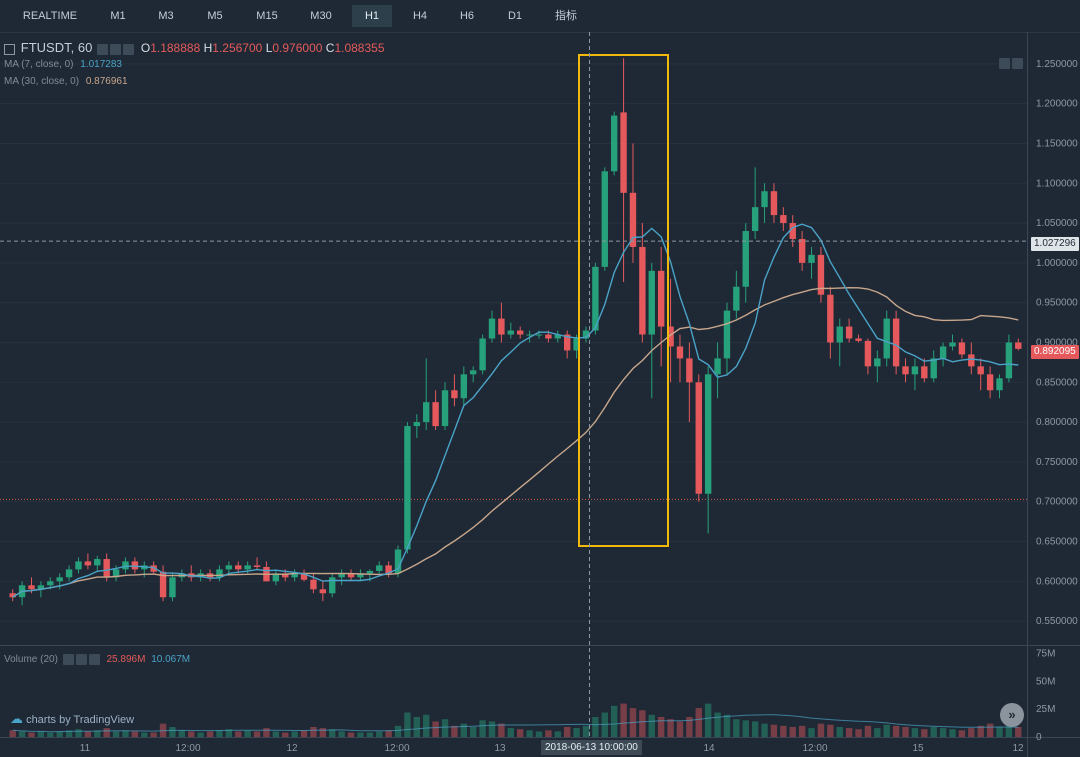 The width and height of the screenshot is (1080, 757). What do you see at coordinates (591, 747) in the screenshot?
I see `crosshair-time-tag: 2018-06-13 10:00:00` at bounding box center [591, 747].